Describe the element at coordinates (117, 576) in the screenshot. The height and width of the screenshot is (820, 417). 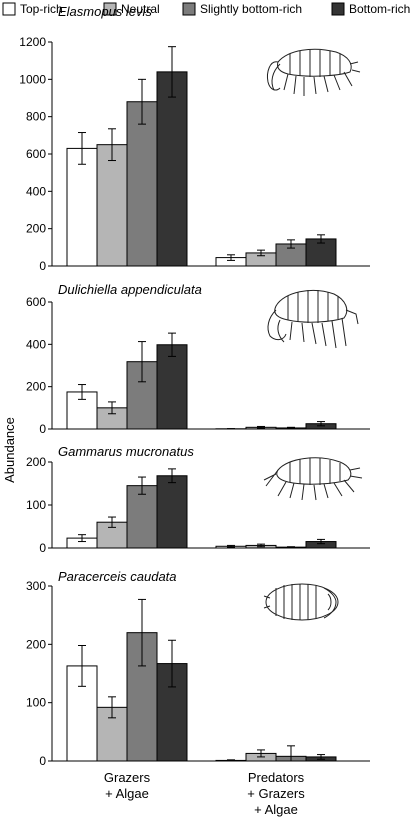
I see `panel-title: Paracerceis caudata` at that location.